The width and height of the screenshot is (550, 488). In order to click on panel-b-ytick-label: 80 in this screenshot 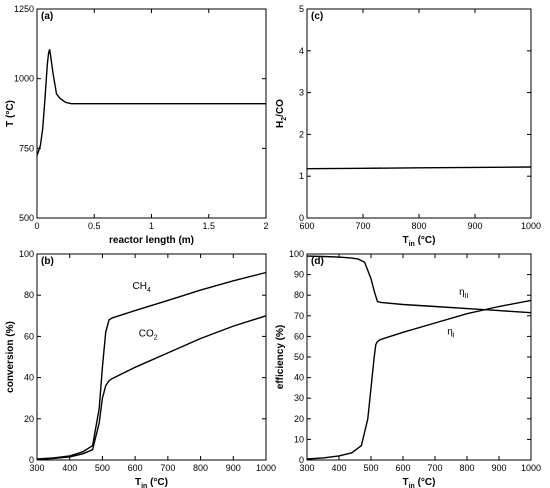, I will do `click(29, 295)`.